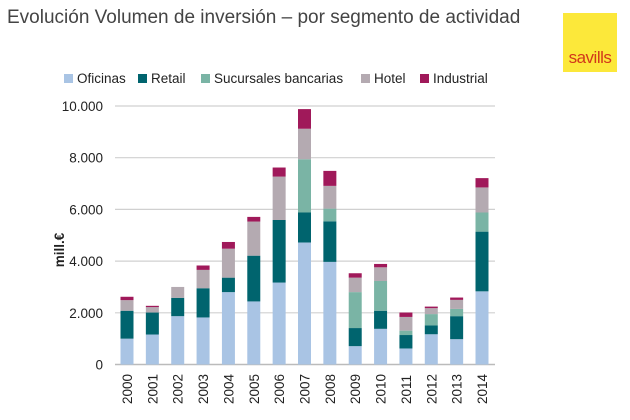 The height and width of the screenshot is (420, 630). Describe the element at coordinates (279, 389) in the screenshot. I see `x-tick-label: 2006` at that location.